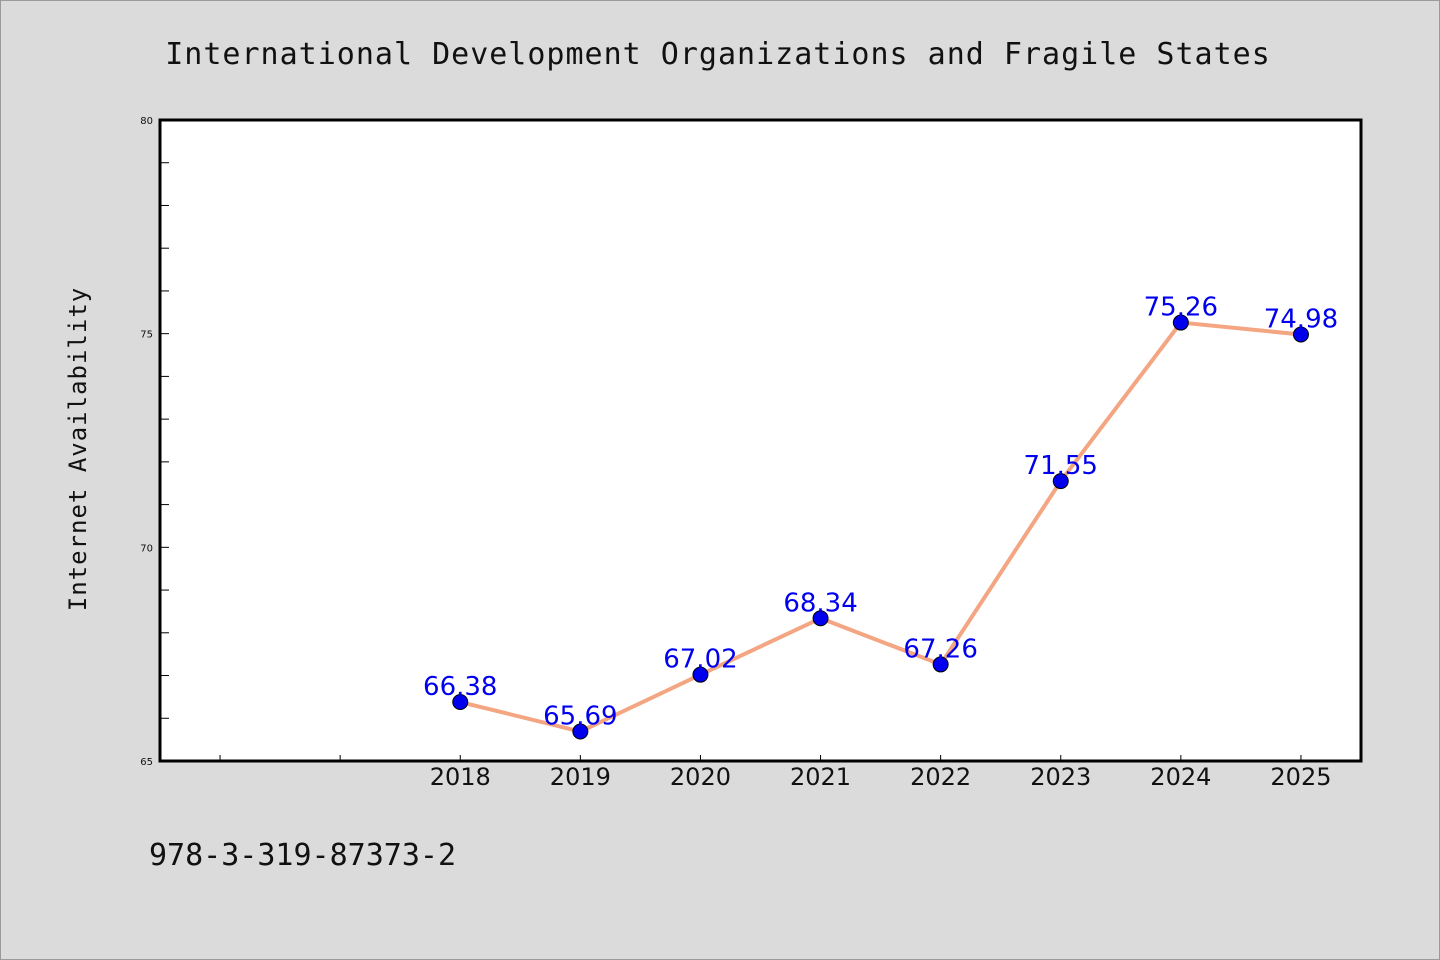 The image size is (1440, 960). I want to click on x-tick-label: 2020, so click(700, 777).